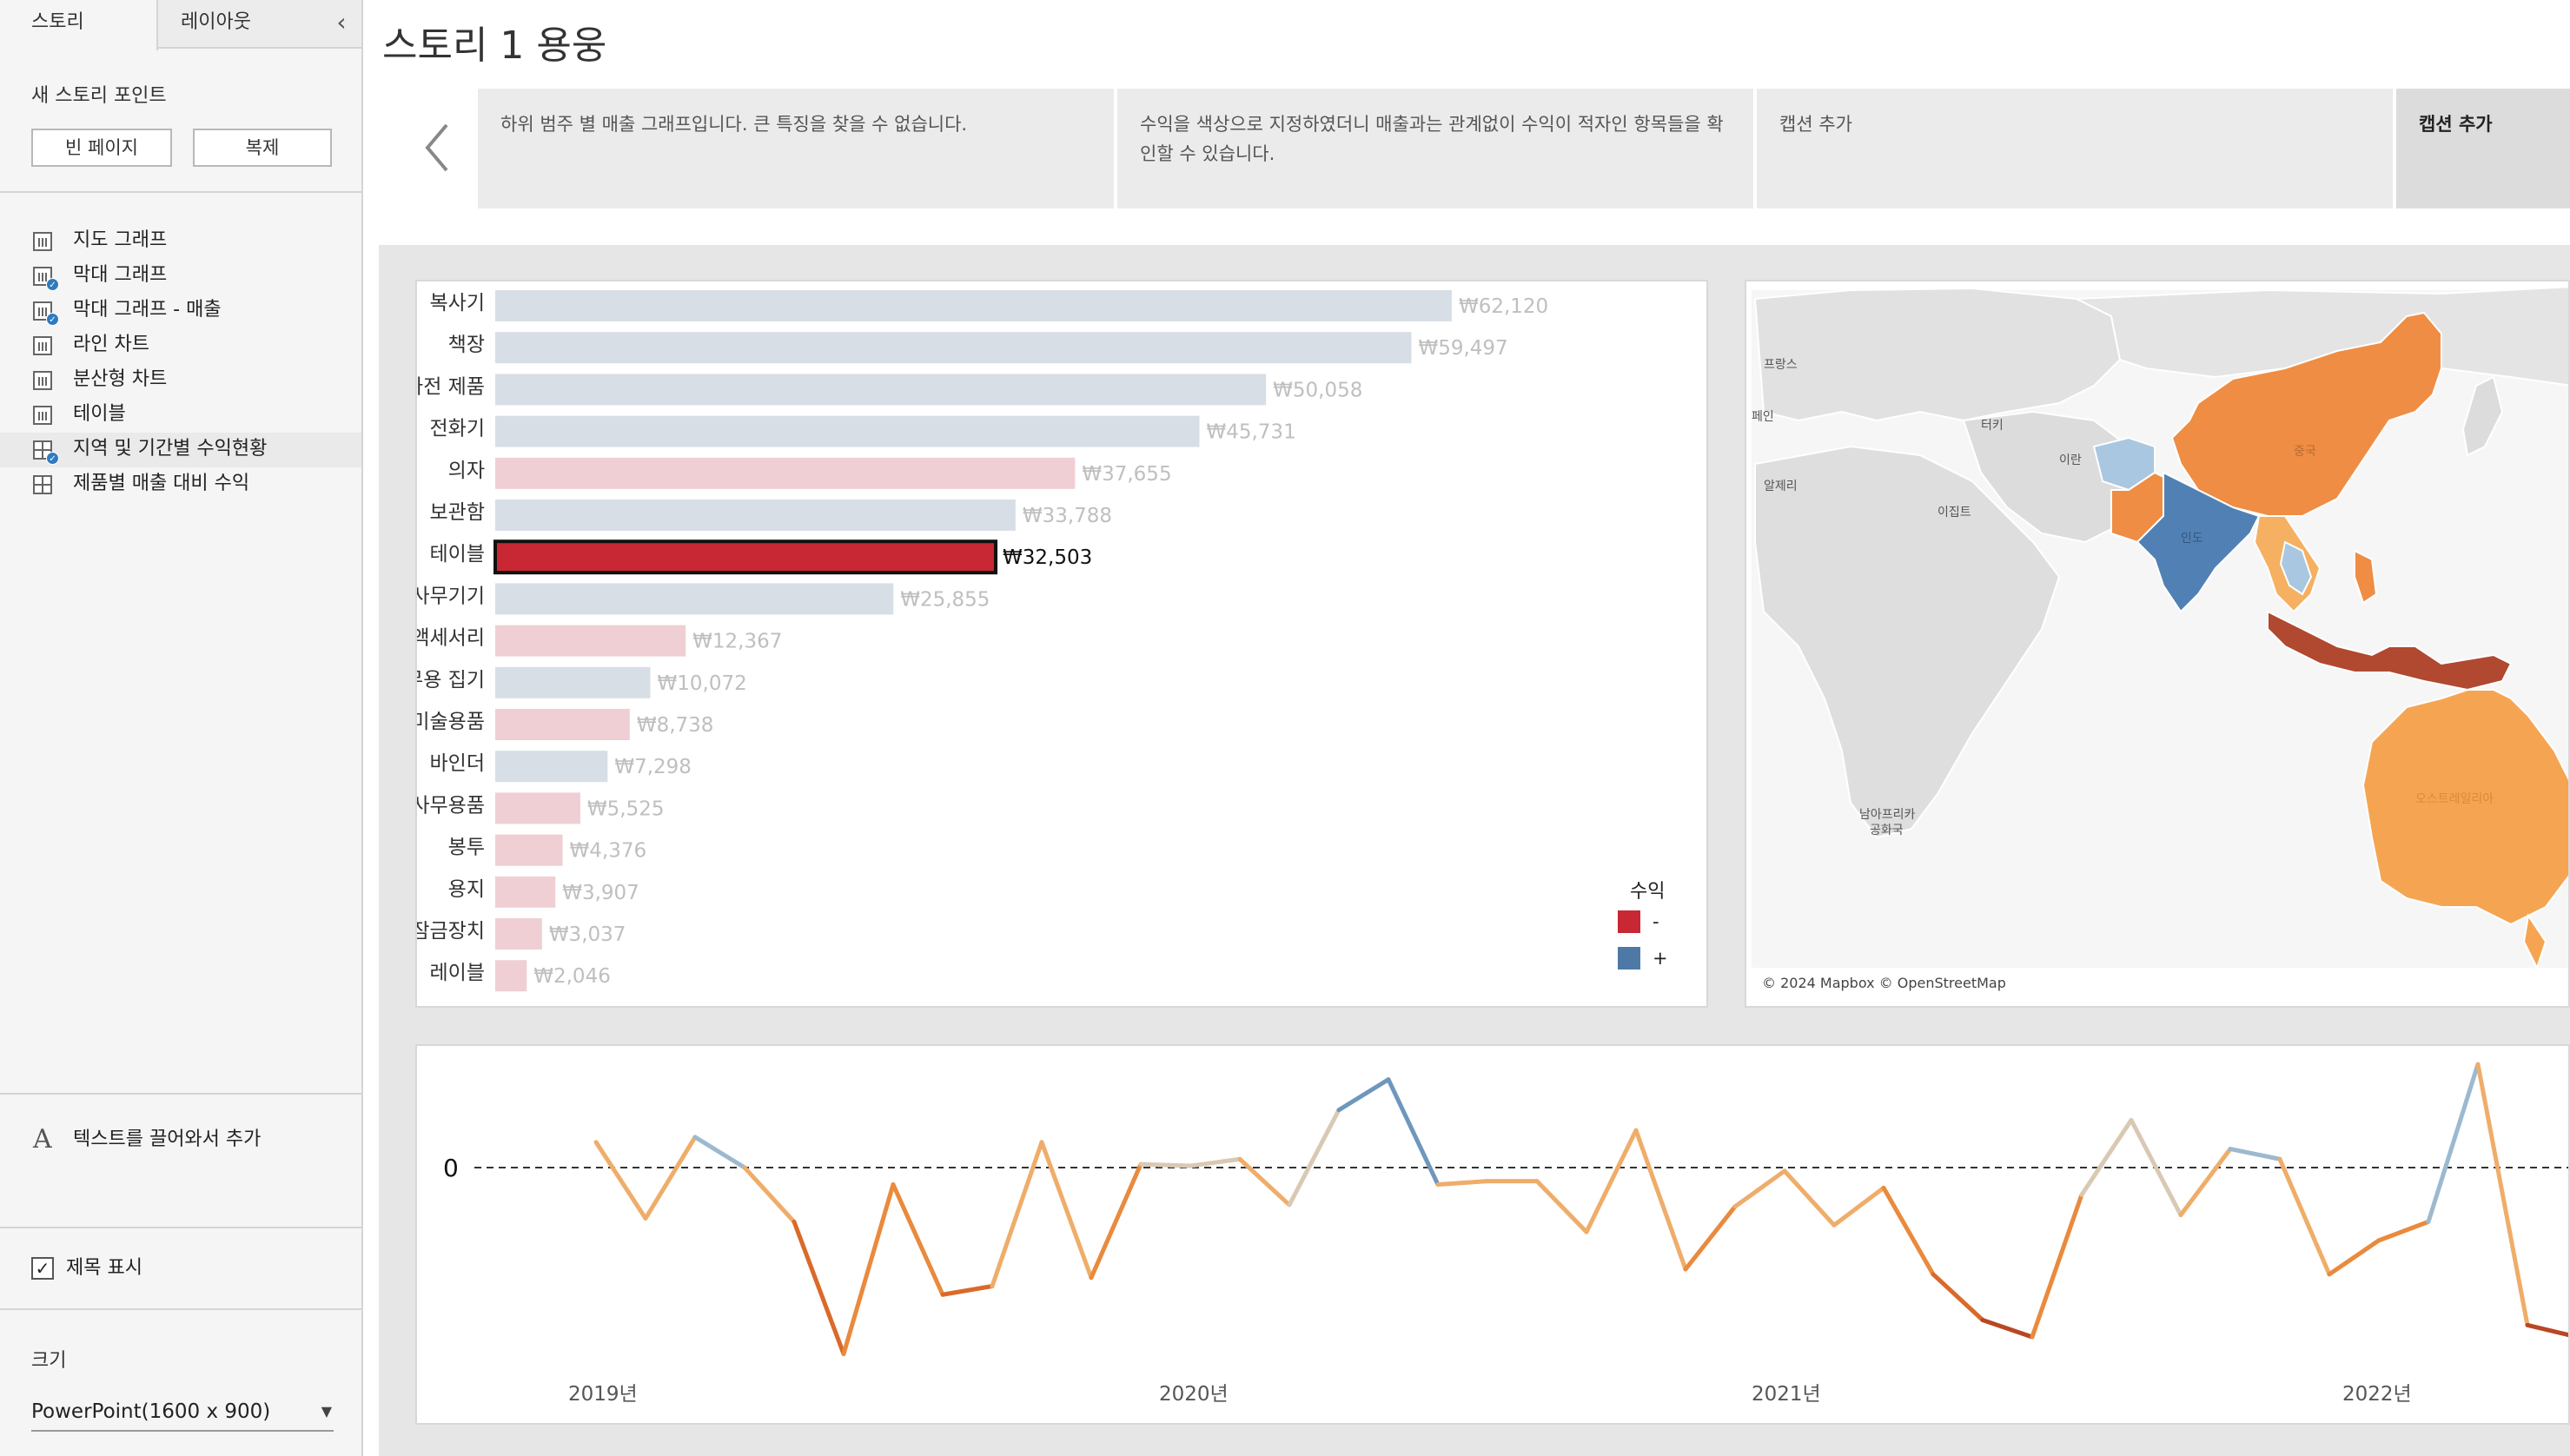 The height and width of the screenshot is (1456, 2570). I want to click on legend-label: -, so click(1656, 921).